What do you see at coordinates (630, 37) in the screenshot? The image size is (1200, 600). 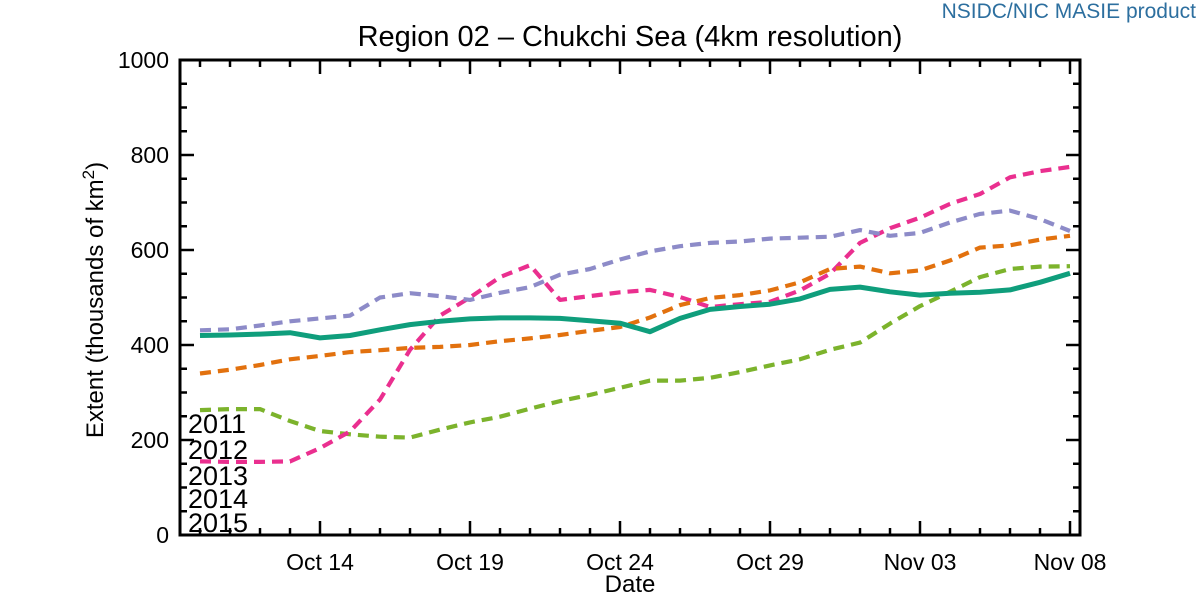 I see `chart-title: Region 02 – Chukchi Sea (4km resolution)` at bounding box center [630, 37].